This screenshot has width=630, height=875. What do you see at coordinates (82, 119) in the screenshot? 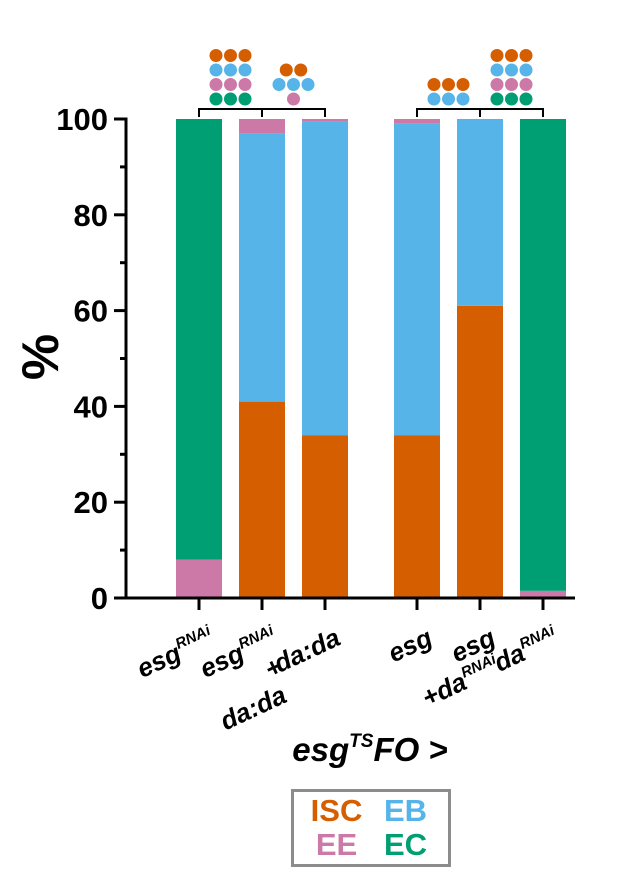
I see `y-tick-label: 100` at bounding box center [82, 119].